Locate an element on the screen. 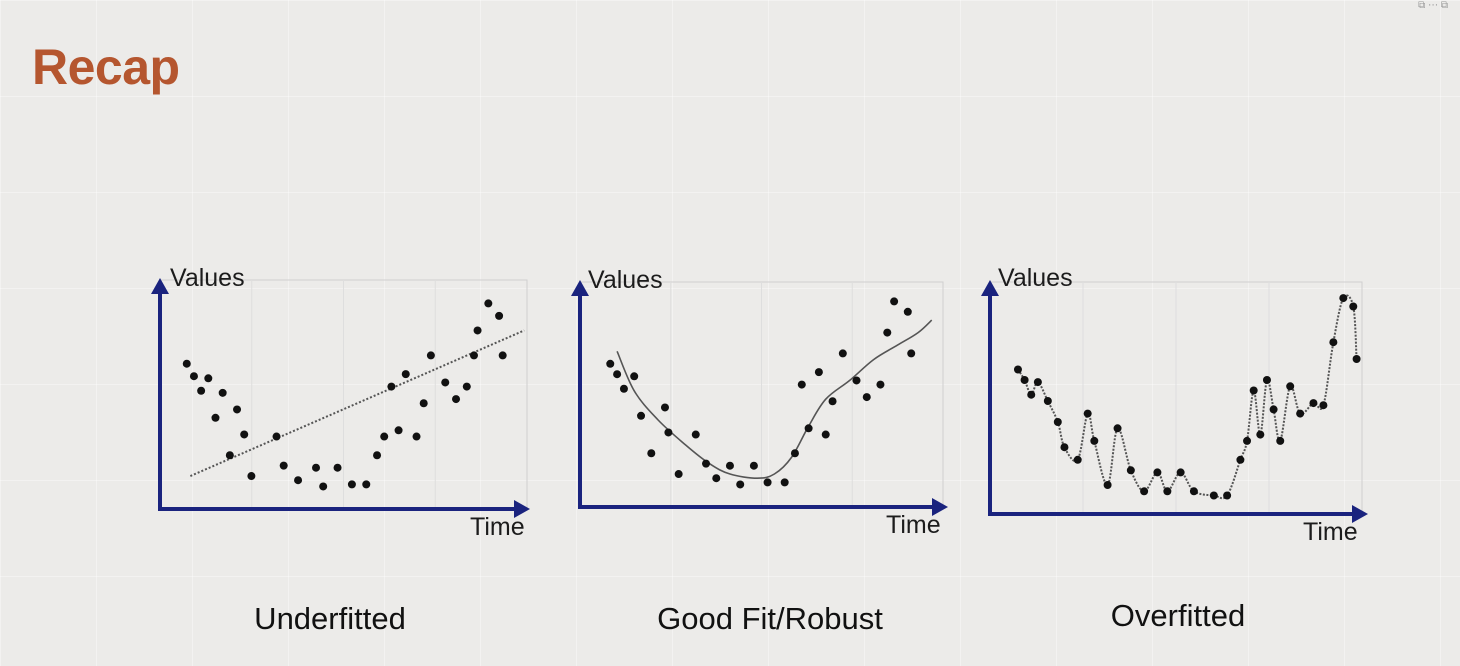 The height and width of the screenshot is (666, 1460). chart-svg is located at coordinates (1174, 401).